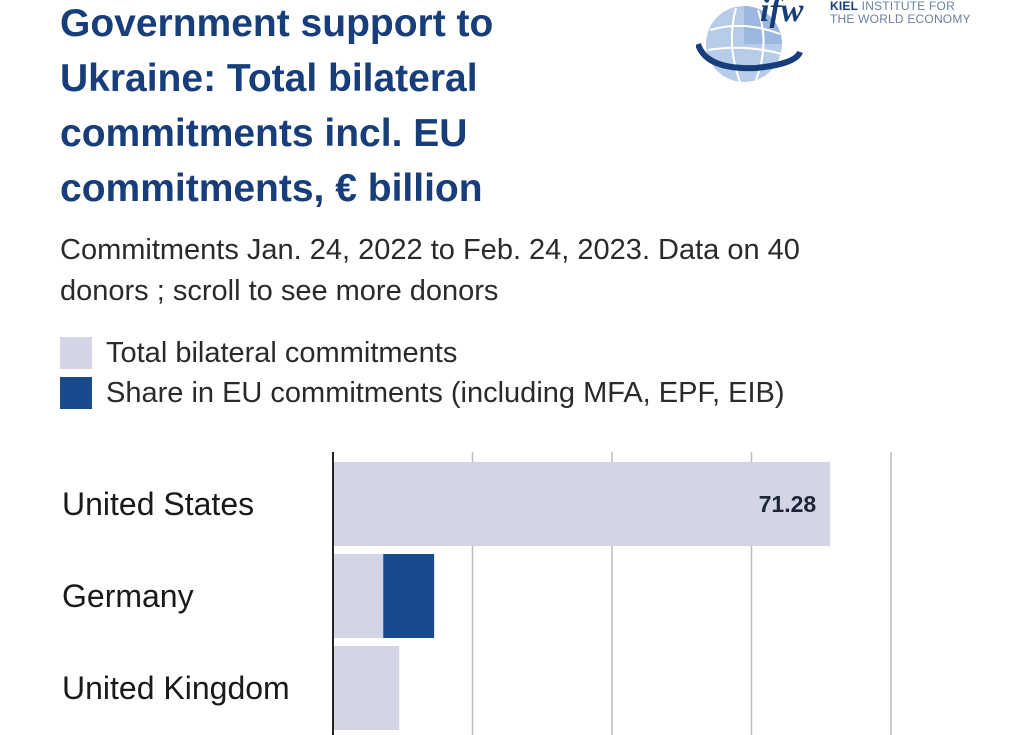 This screenshot has width=1024, height=735. I want to click on legend-swatch-total, so click(76, 353).